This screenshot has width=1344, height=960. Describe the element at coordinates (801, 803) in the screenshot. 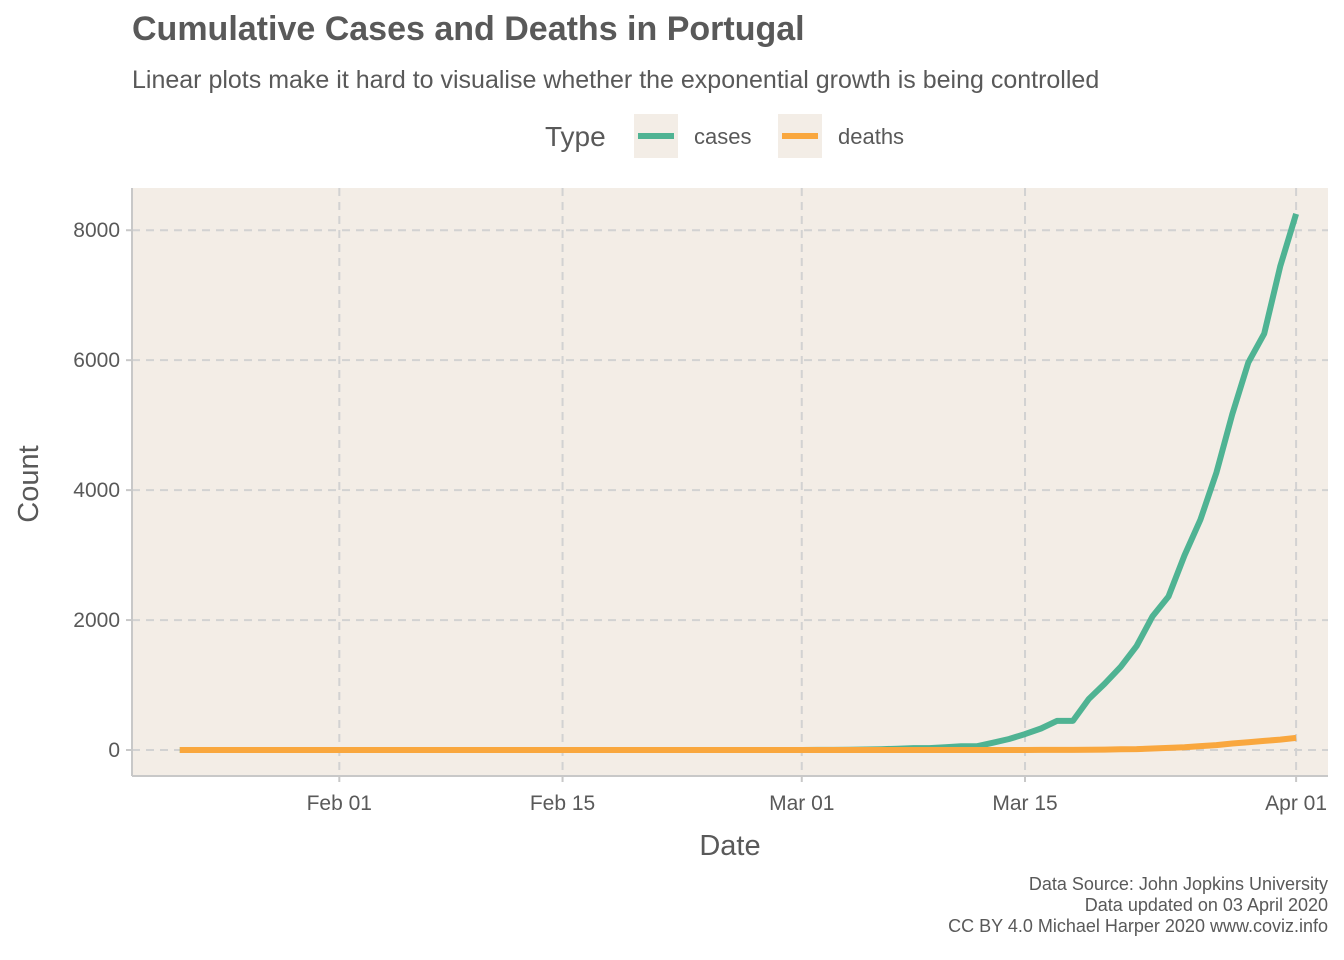

I see `x-tick-label: Mar 01` at that location.